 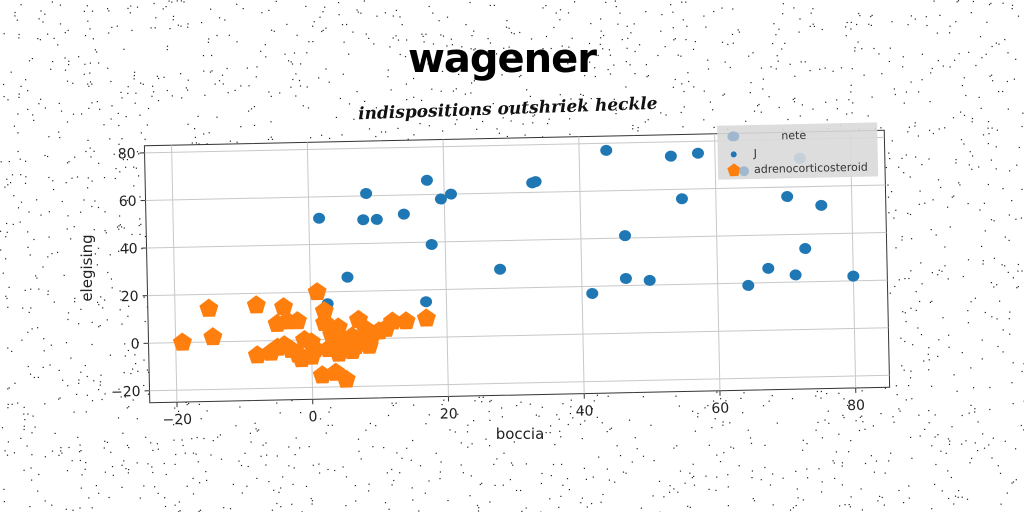 What do you see at coordinates (127, 154) in the screenshot?
I see `y-tick-label: 80` at bounding box center [127, 154].